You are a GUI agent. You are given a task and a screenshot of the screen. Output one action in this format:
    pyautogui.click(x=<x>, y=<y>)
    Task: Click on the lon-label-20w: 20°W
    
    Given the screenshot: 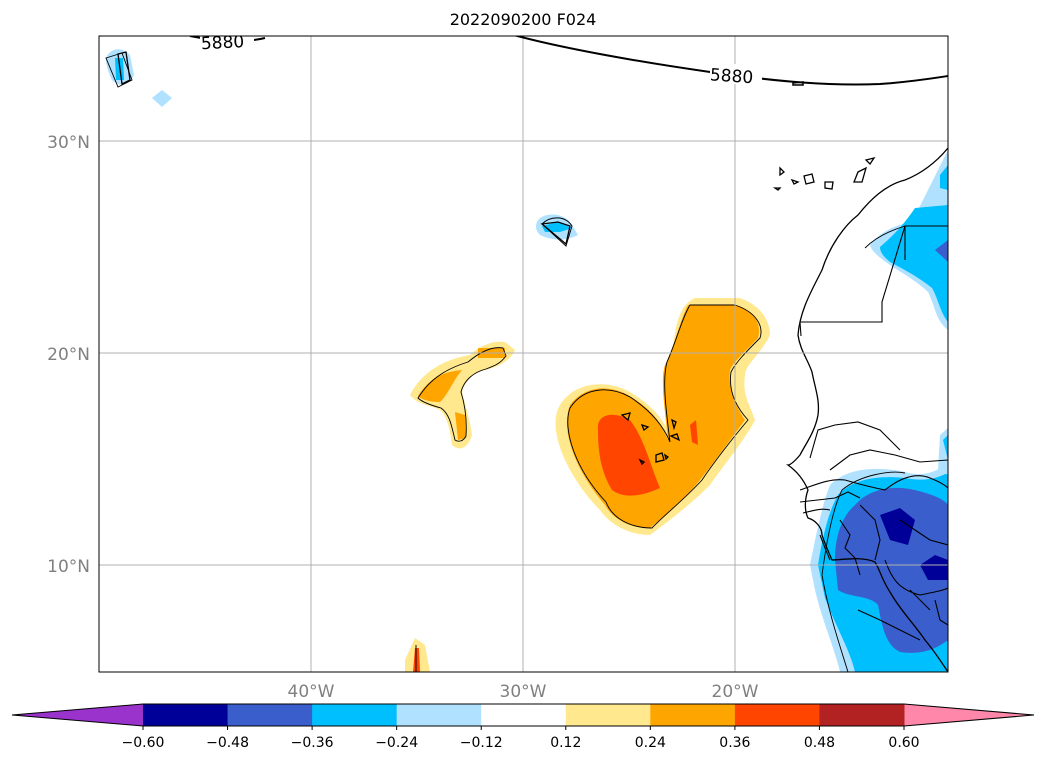 What is the action you would take?
    pyautogui.click(x=735, y=692)
    